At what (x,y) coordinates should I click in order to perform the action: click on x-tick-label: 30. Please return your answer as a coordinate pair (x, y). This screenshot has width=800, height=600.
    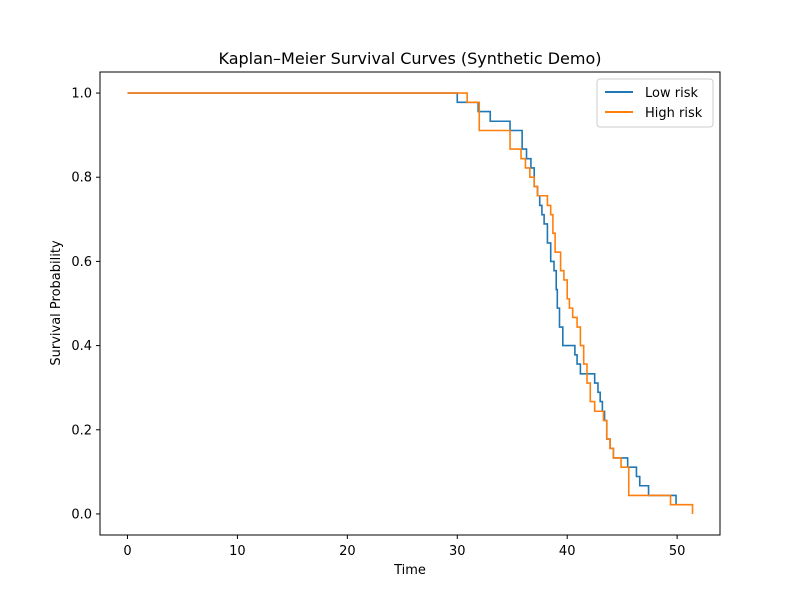
    Looking at the image, I should click on (457, 551).